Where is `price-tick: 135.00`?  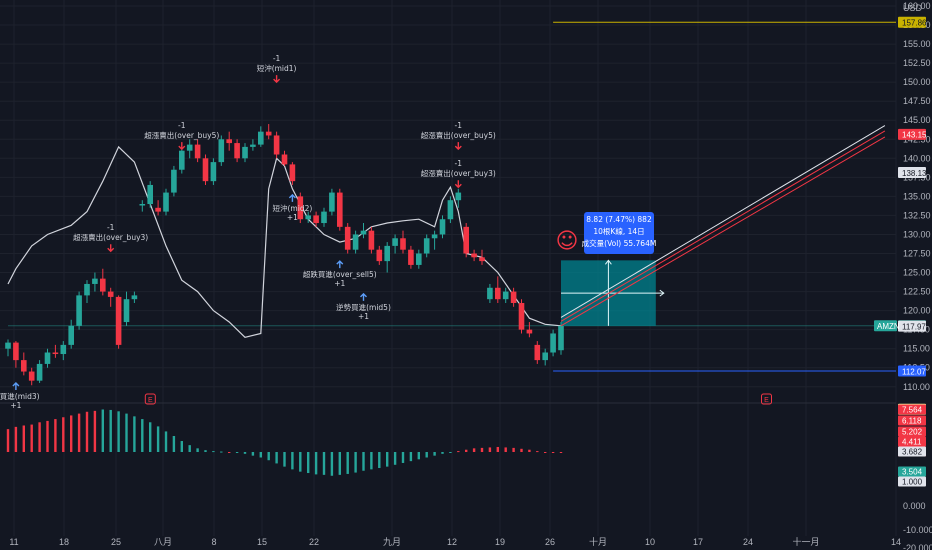
price-tick: 135.00 is located at coordinates (917, 196).